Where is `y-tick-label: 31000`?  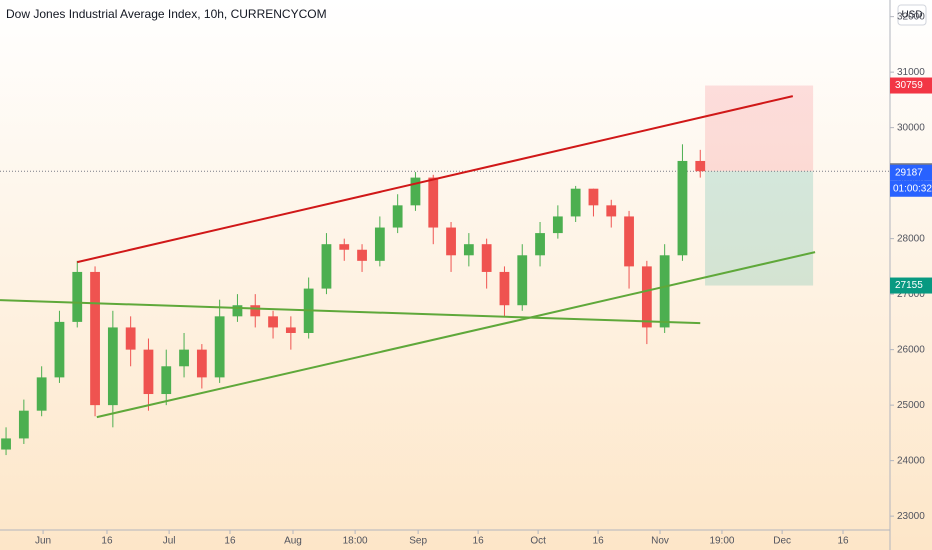 y-tick-label: 31000 is located at coordinates (911, 72).